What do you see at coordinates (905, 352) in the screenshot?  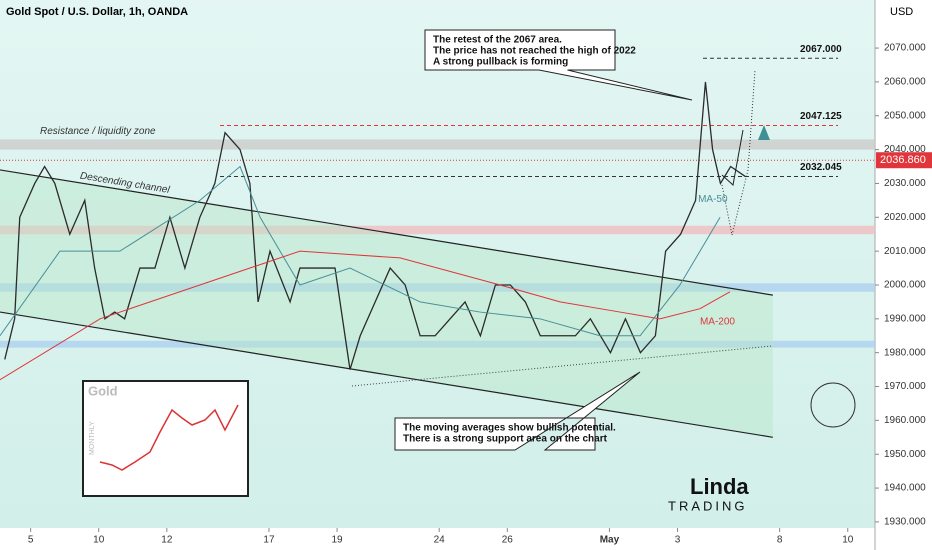 I see `y-tick-label: 1980.000` at bounding box center [905, 352].